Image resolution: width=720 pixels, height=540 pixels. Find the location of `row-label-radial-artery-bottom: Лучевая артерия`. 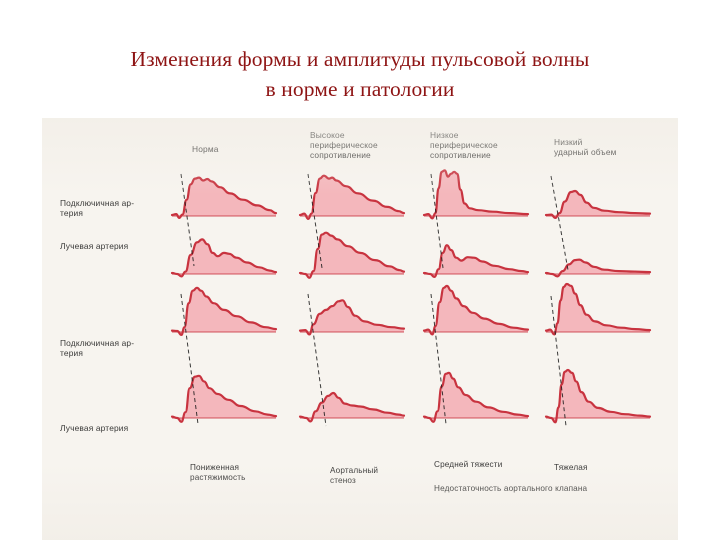

row-label-radial-artery-bottom: Лучевая артерия is located at coordinates (94, 428).